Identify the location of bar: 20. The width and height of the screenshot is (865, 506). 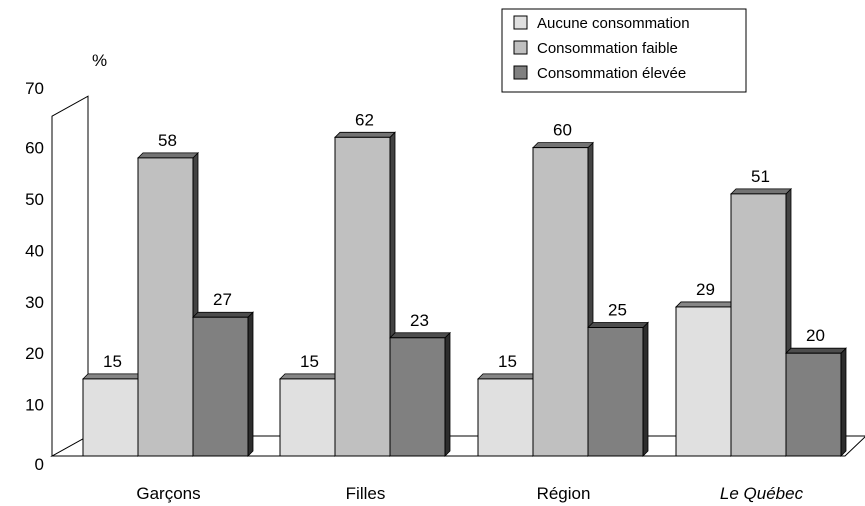
(816, 391).